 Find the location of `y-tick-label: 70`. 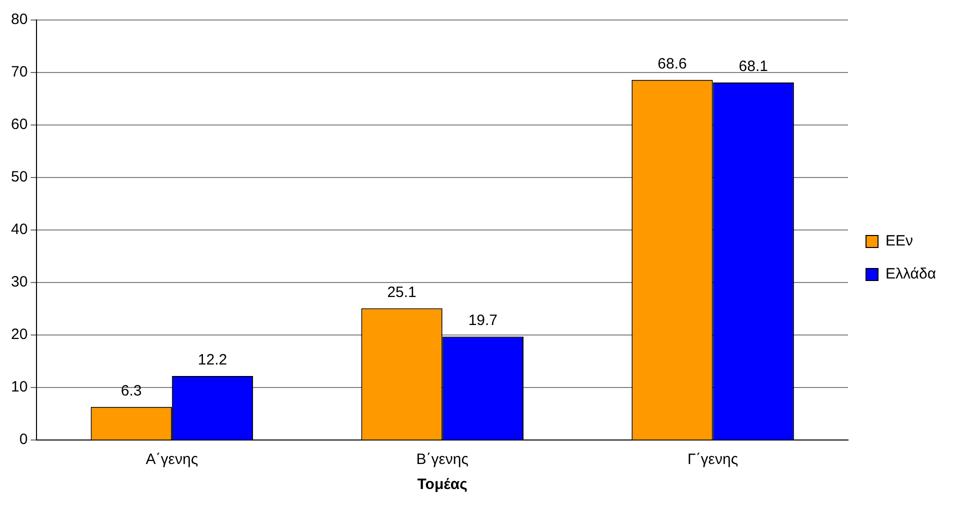

y-tick-label: 70 is located at coordinates (19, 72).